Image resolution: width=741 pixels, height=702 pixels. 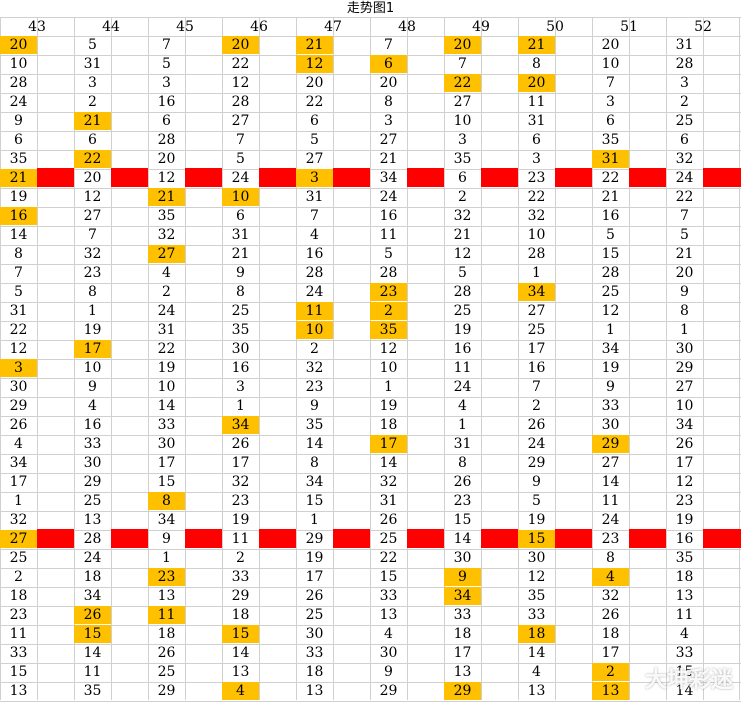 I want to click on table-cell: 15, so click(x=462, y=520).